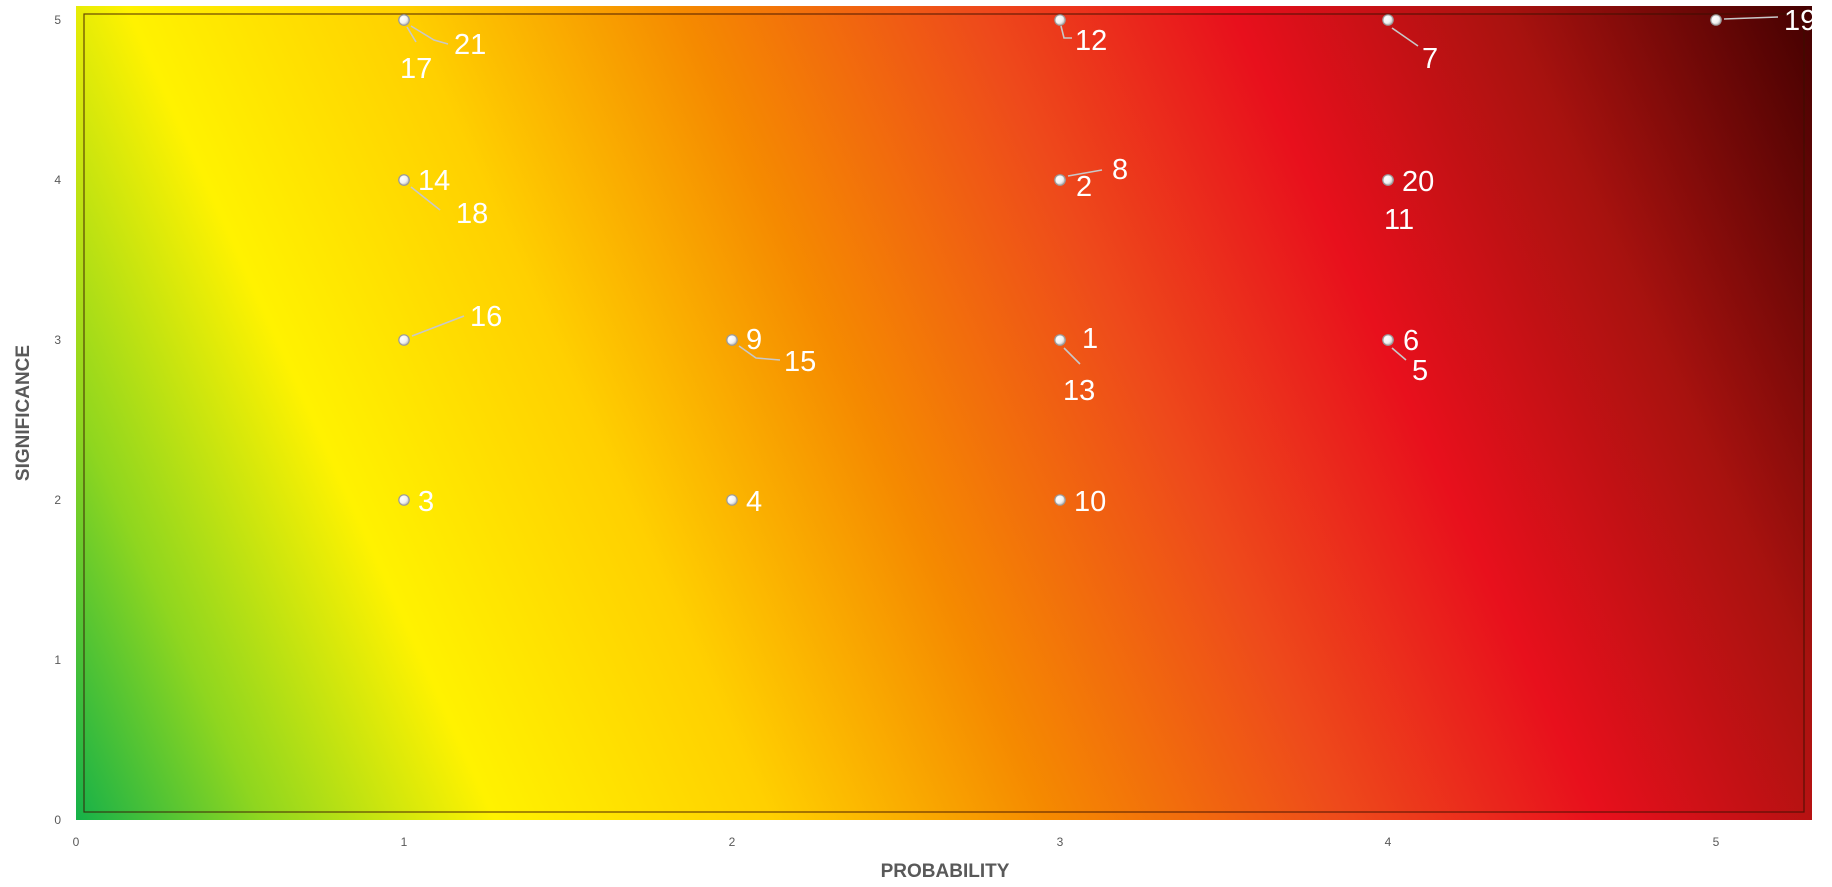  I want to click on data-label-20: 20, so click(1418, 182).